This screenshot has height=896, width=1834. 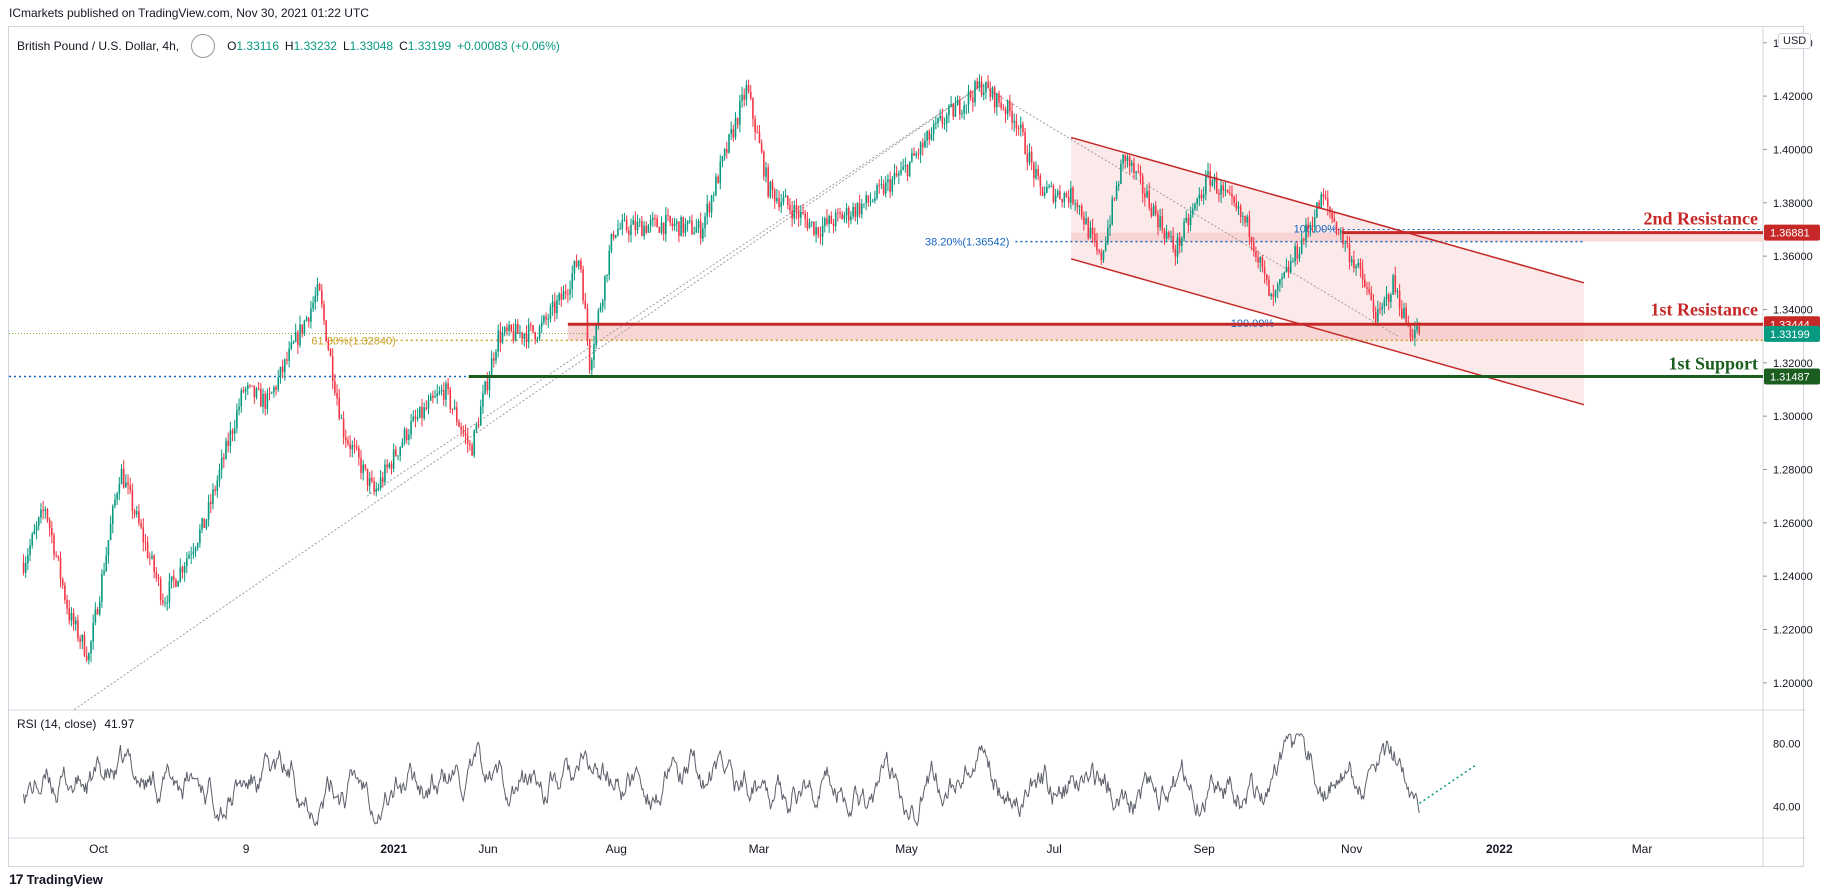 What do you see at coordinates (508, 46) in the screenshot?
I see `price-change: +0.00083 (+0.06%)` at bounding box center [508, 46].